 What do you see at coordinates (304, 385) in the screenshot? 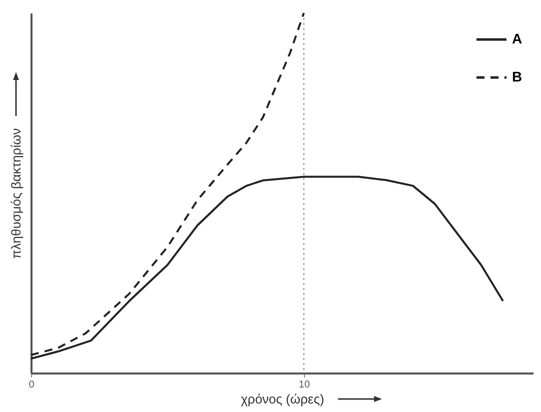
I see `x-tick-label: 10` at bounding box center [304, 385].